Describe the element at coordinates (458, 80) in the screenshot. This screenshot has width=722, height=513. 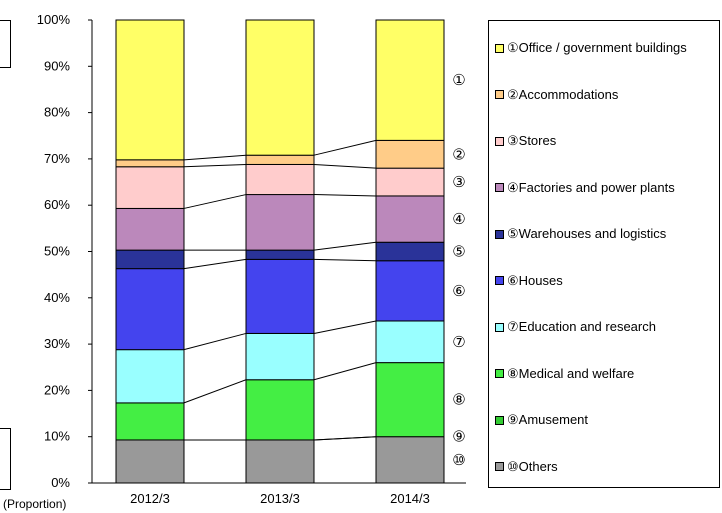
I see `segment-number-label: ①` at that location.